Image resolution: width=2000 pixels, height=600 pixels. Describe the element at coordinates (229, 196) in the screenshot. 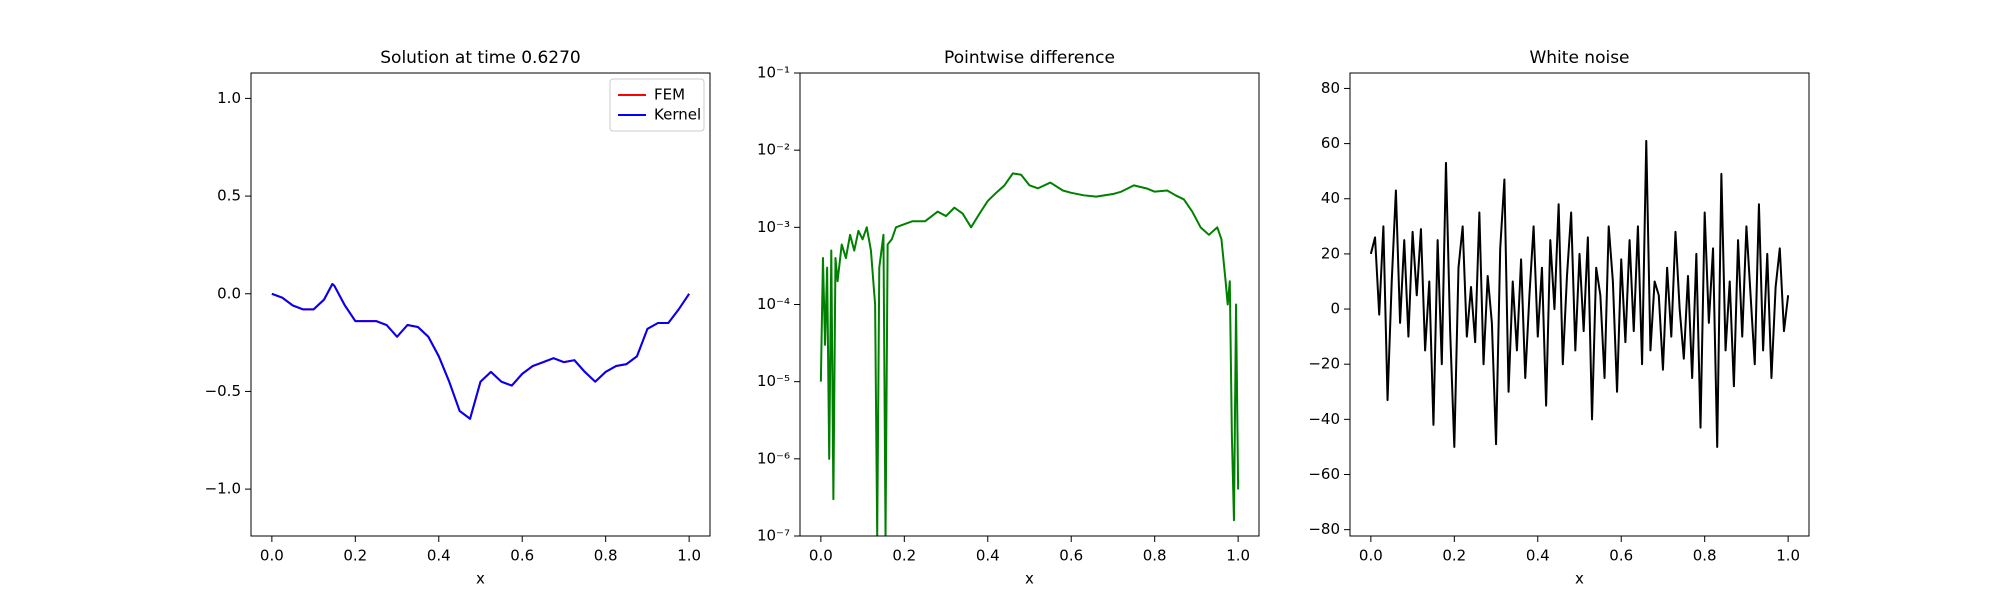

I see `y-tick-label: 0.5` at that location.